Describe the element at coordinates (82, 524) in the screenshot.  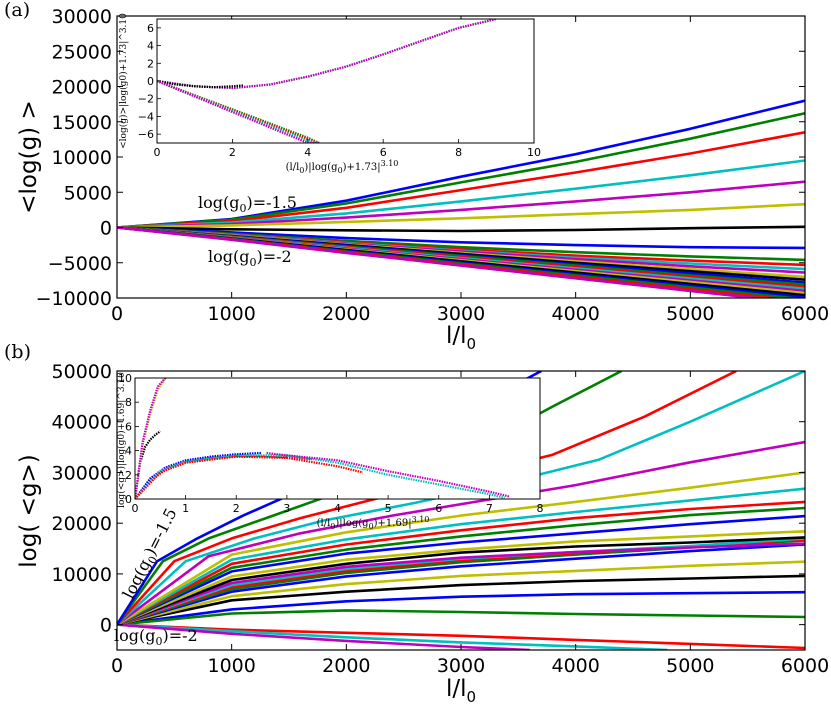
I see `y-tick-label: 20000` at that location.